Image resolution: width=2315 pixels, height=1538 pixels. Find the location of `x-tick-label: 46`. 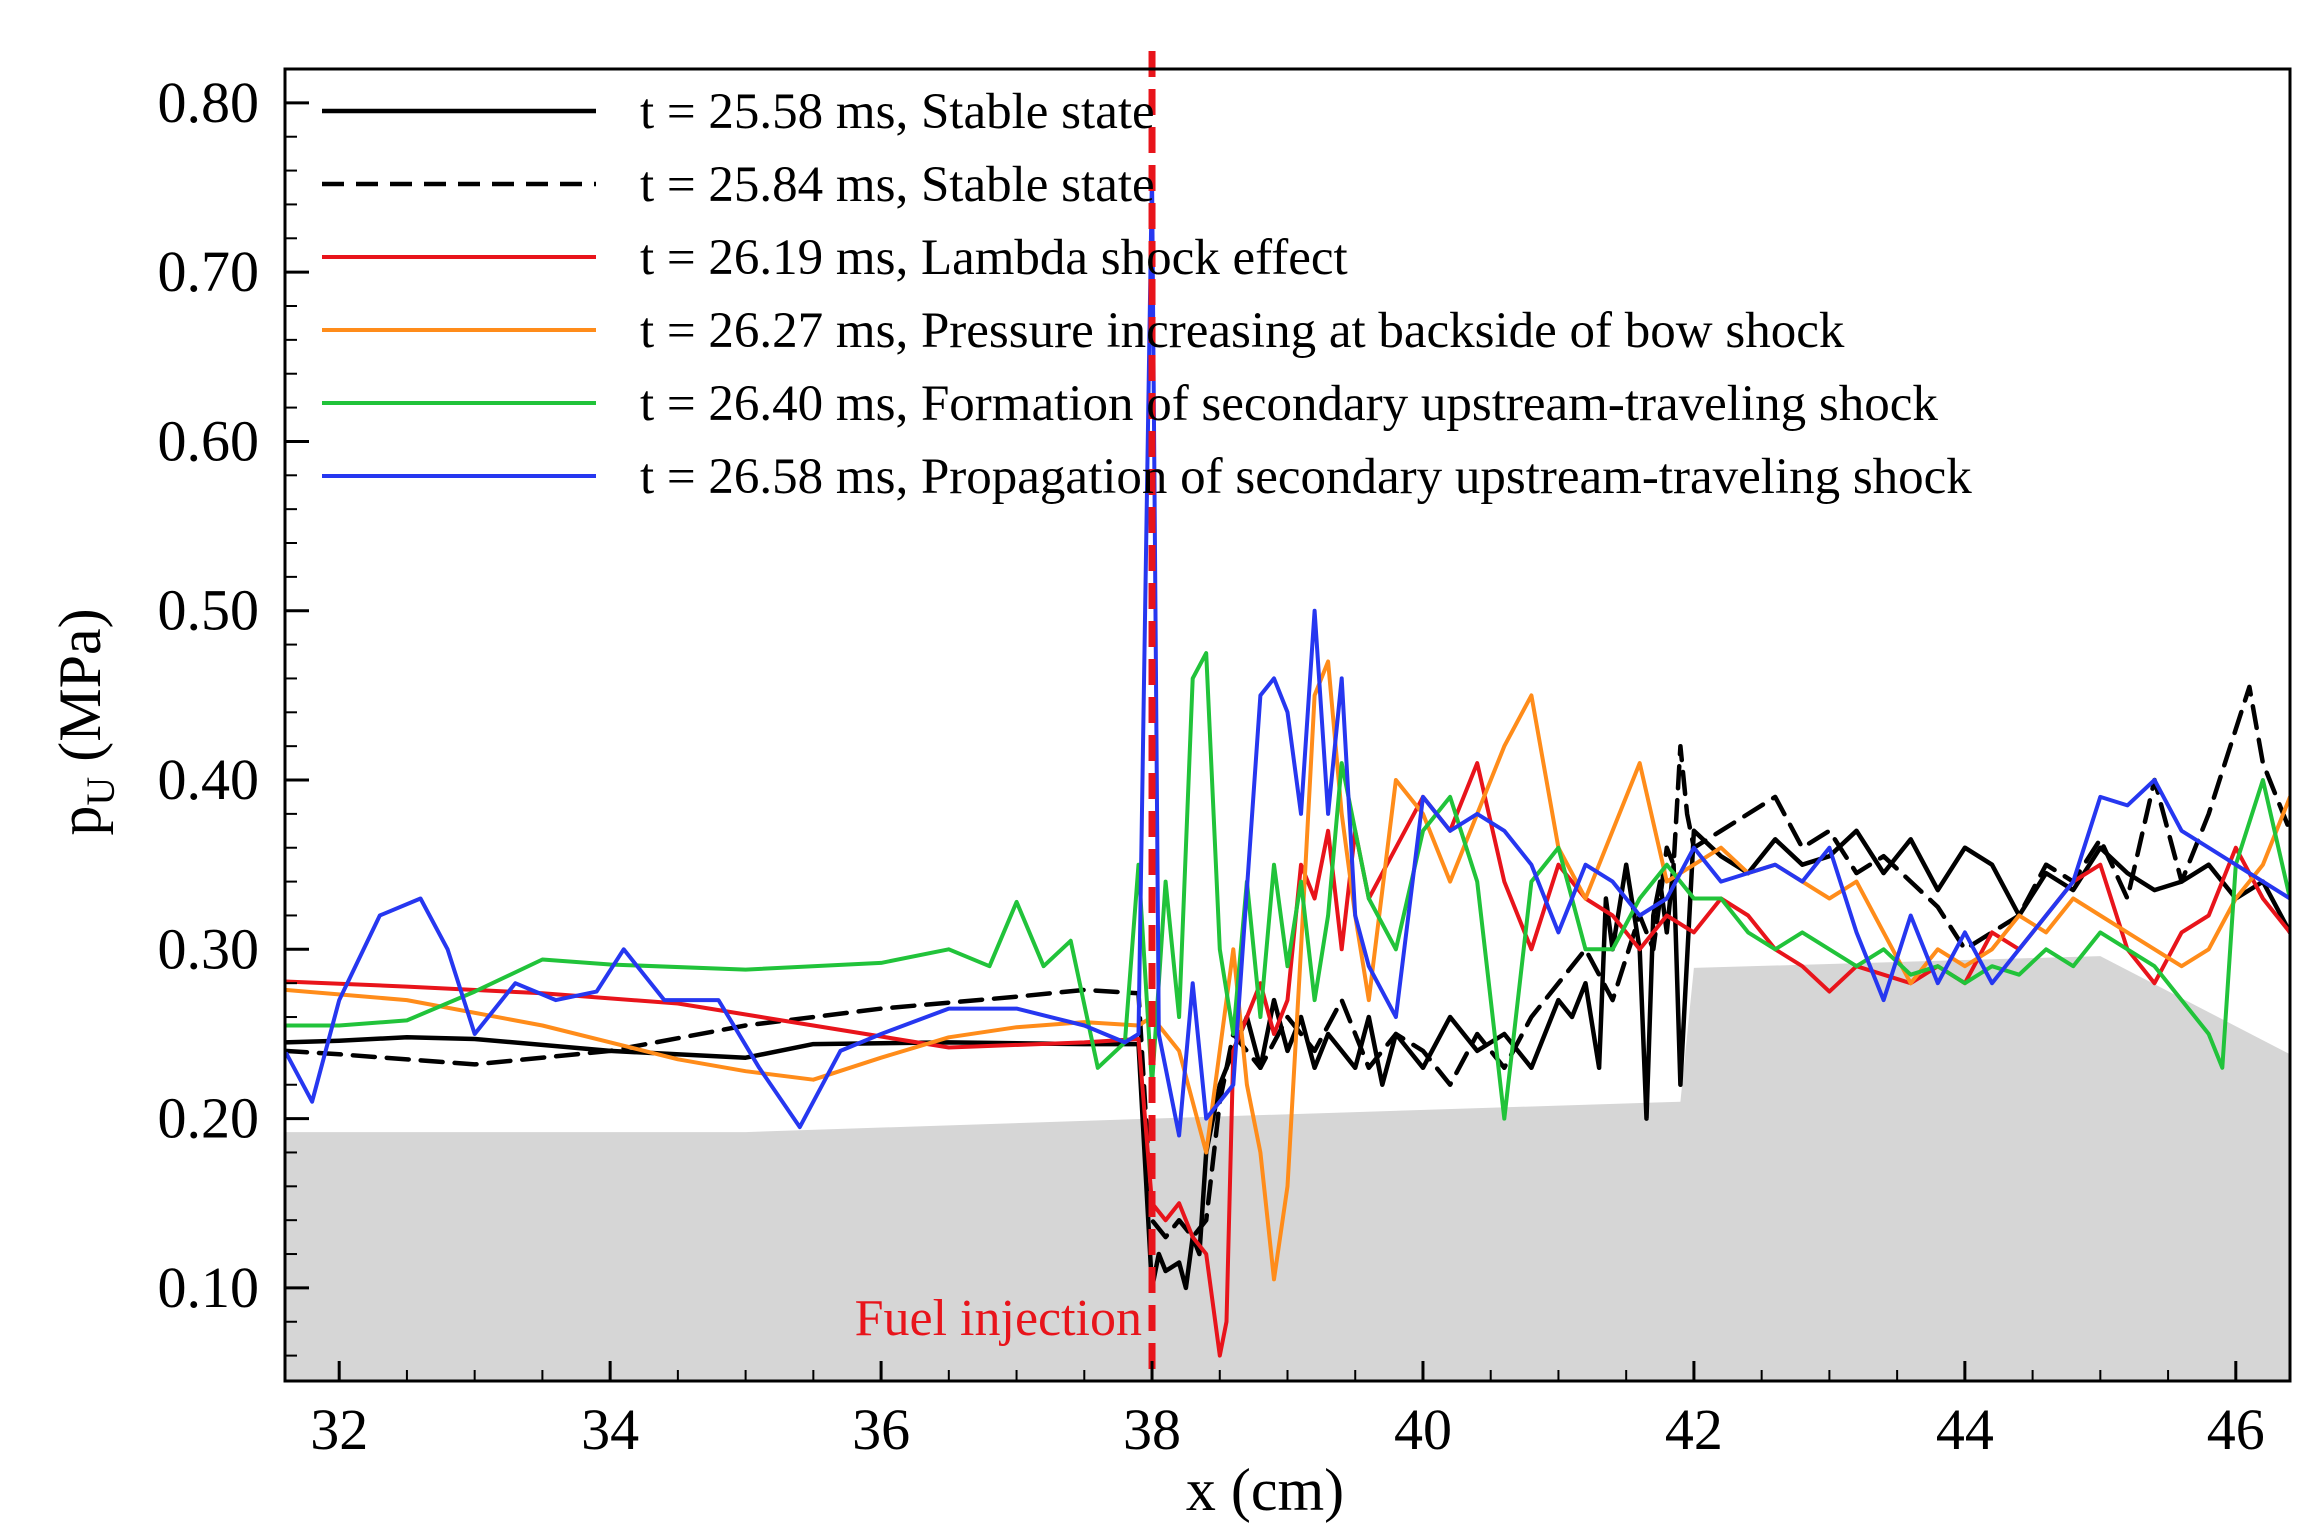

x-tick-label: 46 is located at coordinates (2236, 1429).